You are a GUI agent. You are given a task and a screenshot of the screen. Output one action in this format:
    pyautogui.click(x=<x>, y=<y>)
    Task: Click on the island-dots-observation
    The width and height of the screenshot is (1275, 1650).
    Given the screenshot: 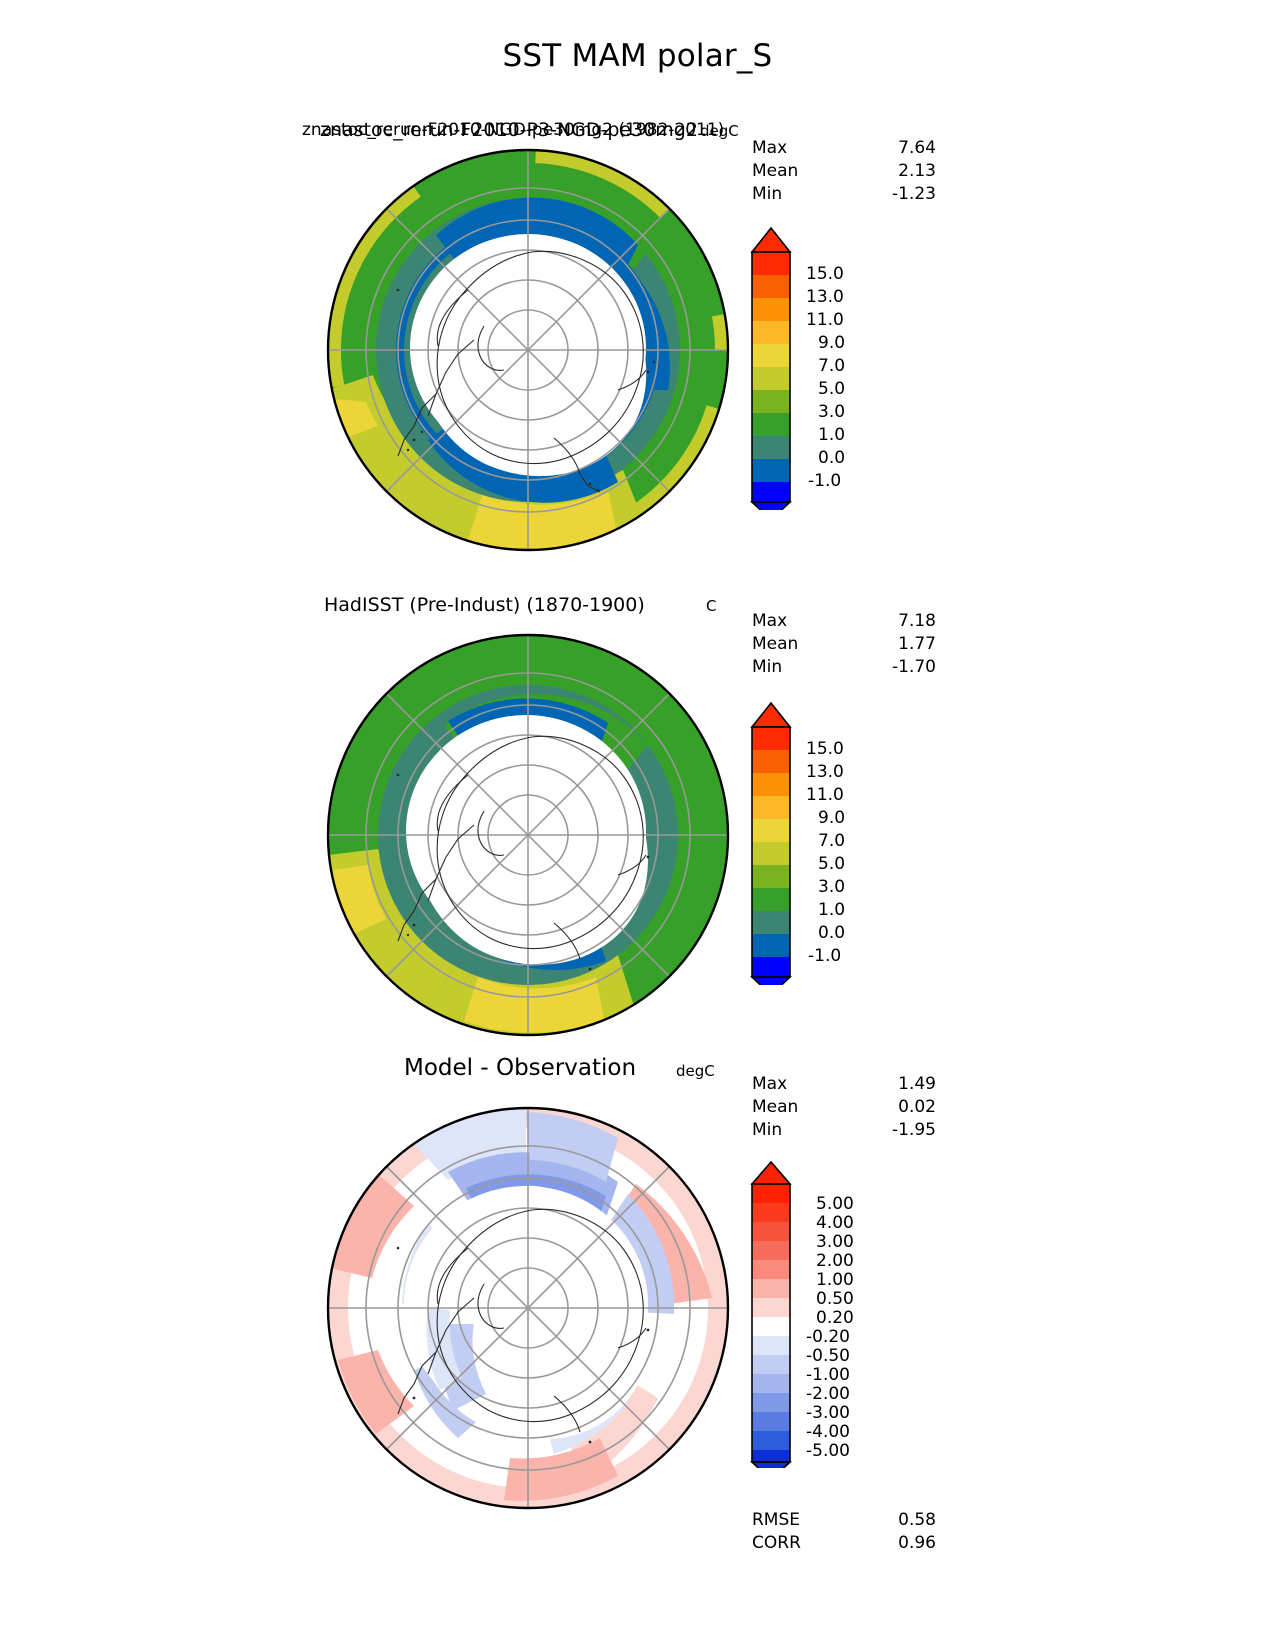 What is the action you would take?
    pyautogui.click(x=523, y=872)
    